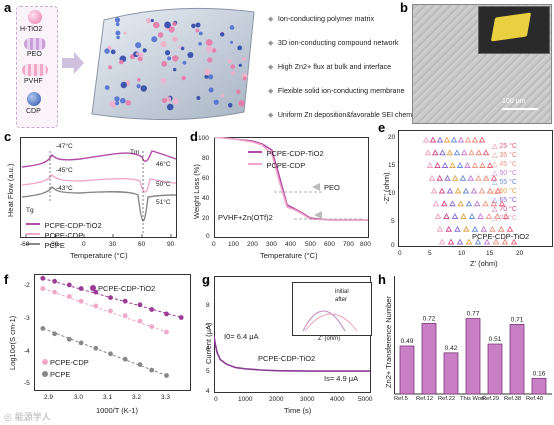 This screenshot has height=425, width=554. Describe the element at coordinates (99, 203) in the screenshot. I see `dsc-curve-pcpe` at that location.